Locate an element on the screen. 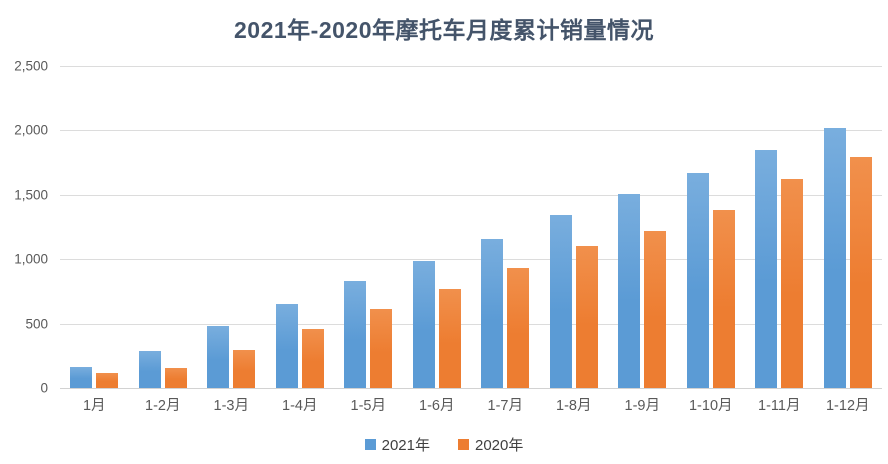 The image size is (888, 464). bar-2020年-1-2月 is located at coordinates (175, 378).